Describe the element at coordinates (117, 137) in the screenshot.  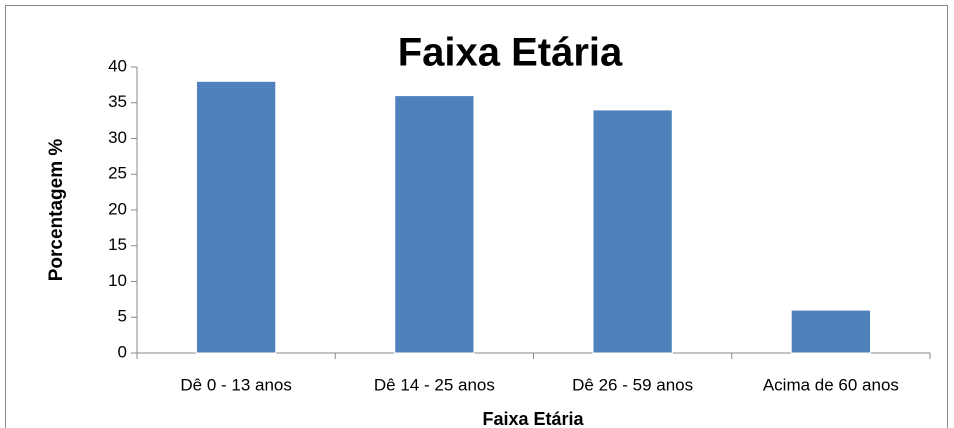
I see `y-tick-label: 30` at that location.